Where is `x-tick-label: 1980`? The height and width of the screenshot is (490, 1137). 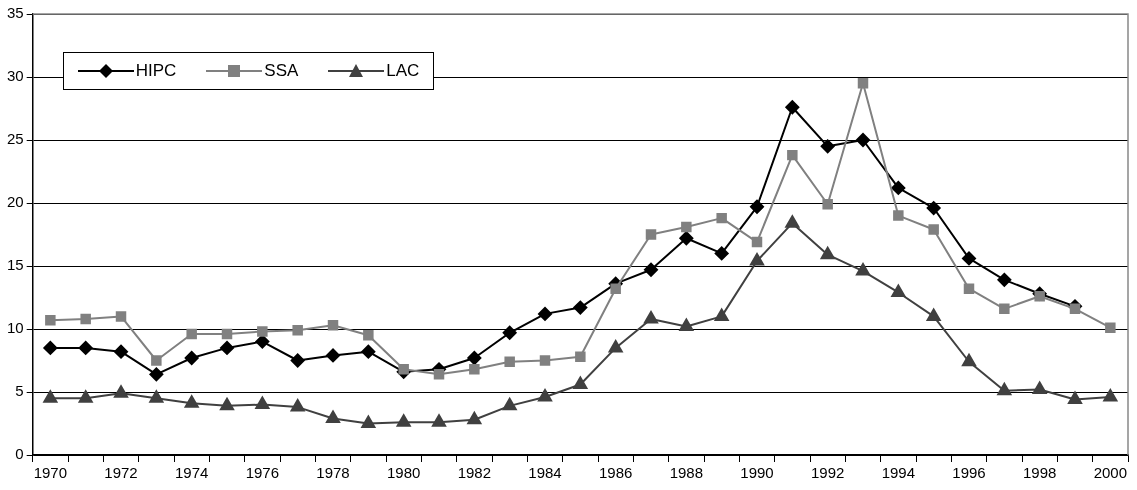 x-tick-label: 1980 is located at coordinates (403, 473).